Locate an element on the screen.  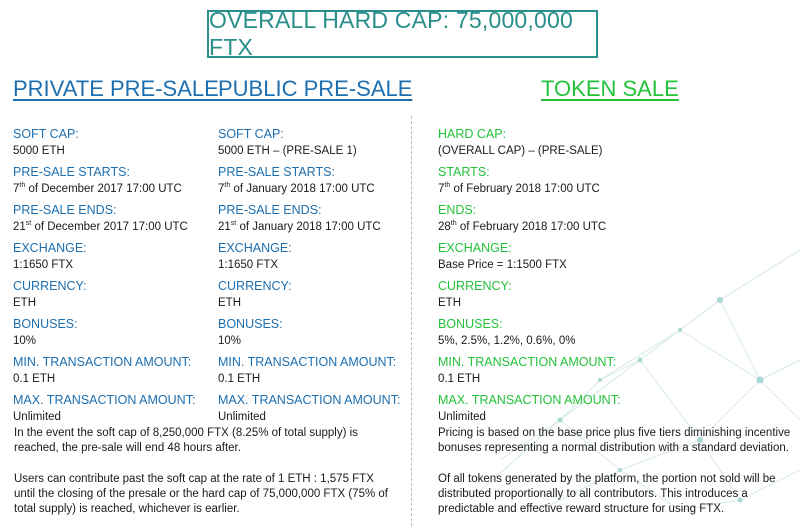
field-value: 7th of December 2017 17:00 UTC is located at coordinates (115, 189).